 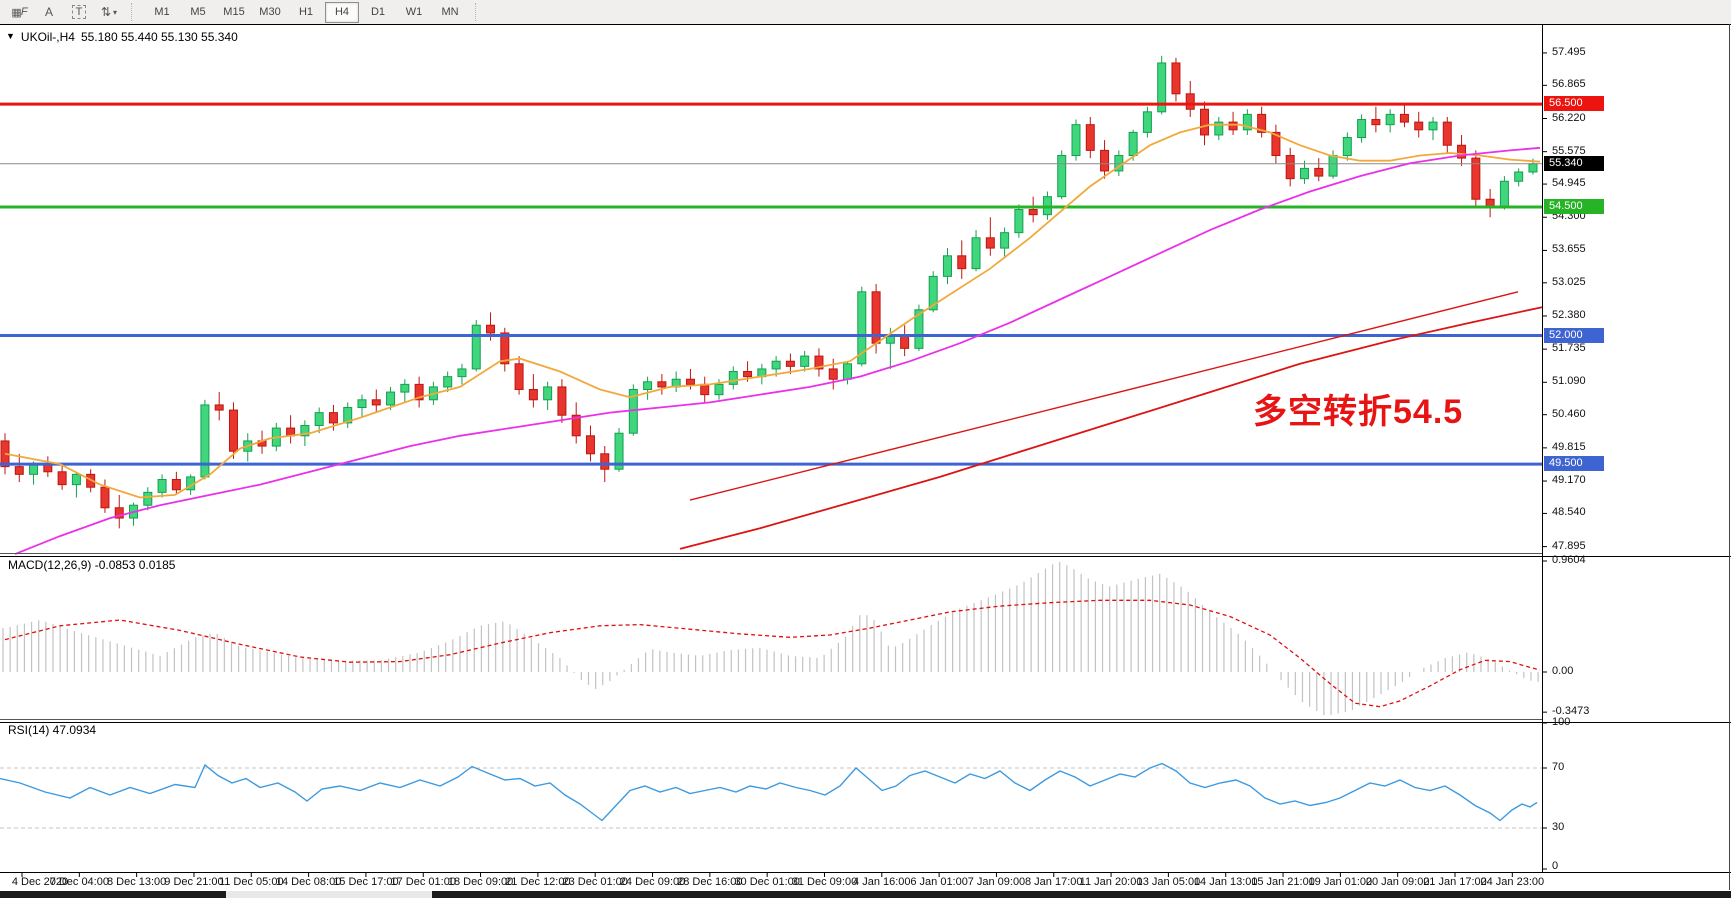 What do you see at coordinates (308, 882) in the screenshot?
I see `time-axis-label: 14 Dec 08:00` at bounding box center [308, 882].